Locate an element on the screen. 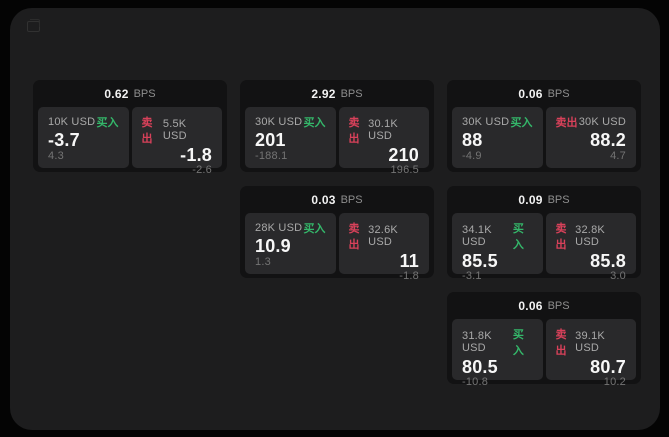 This screenshot has height=437, width=669. sell-change: 4.7 is located at coordinates (618, 156).